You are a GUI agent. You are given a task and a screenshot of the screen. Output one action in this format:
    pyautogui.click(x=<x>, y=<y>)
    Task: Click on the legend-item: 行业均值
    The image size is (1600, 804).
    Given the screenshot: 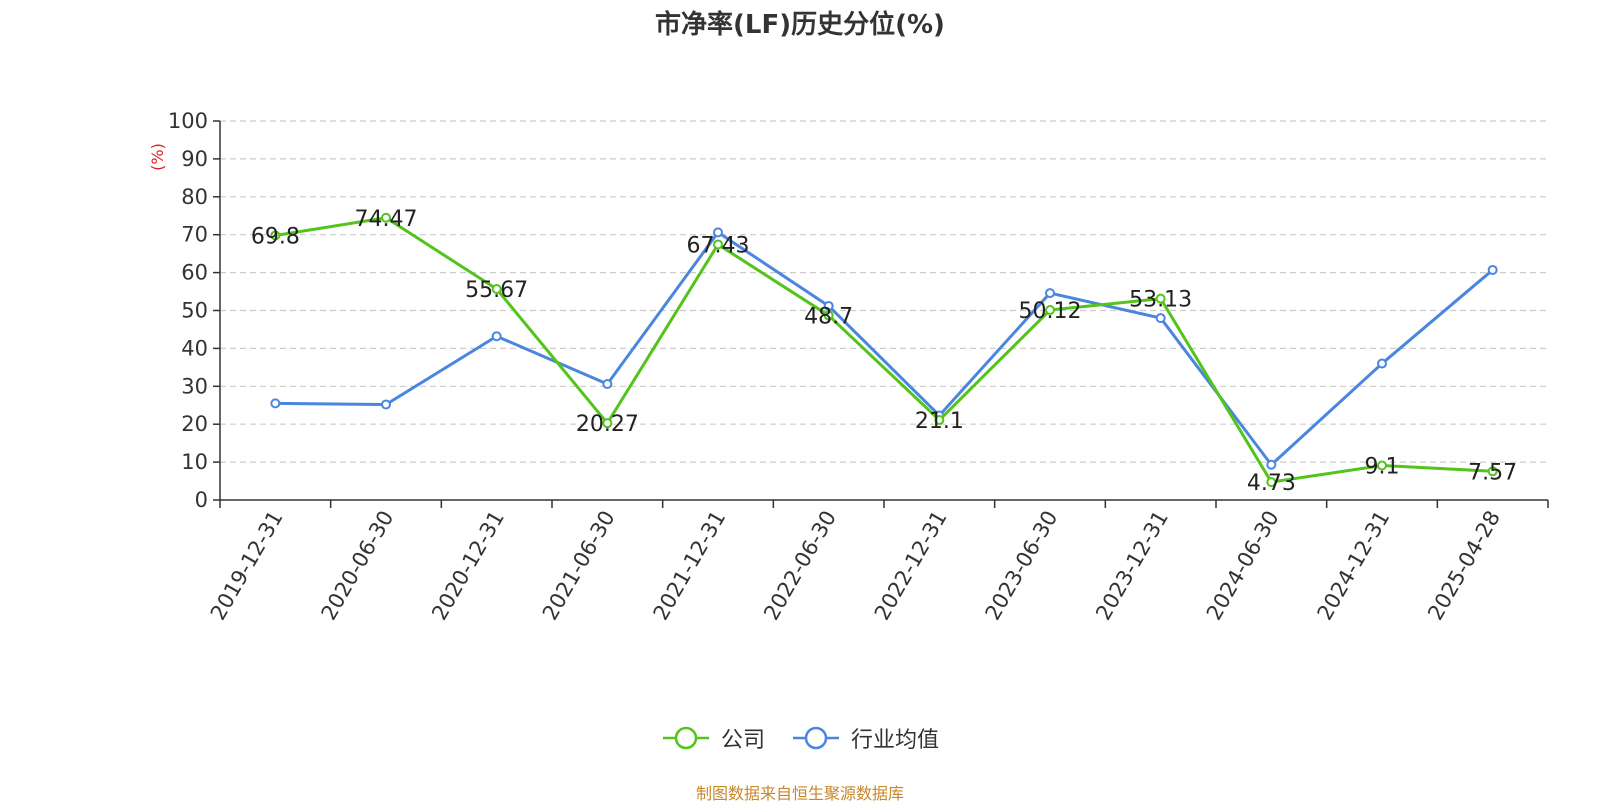 What is the action you would take?
    pyautogui.click(x=865, y=738)
    